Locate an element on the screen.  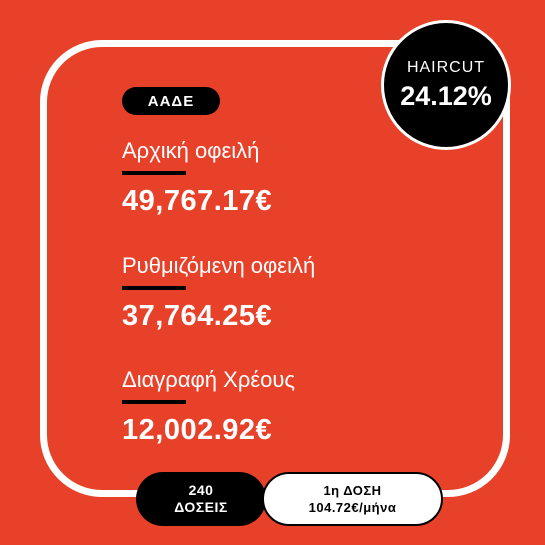
installments-count: 240 is located at coordinates (201, 490).